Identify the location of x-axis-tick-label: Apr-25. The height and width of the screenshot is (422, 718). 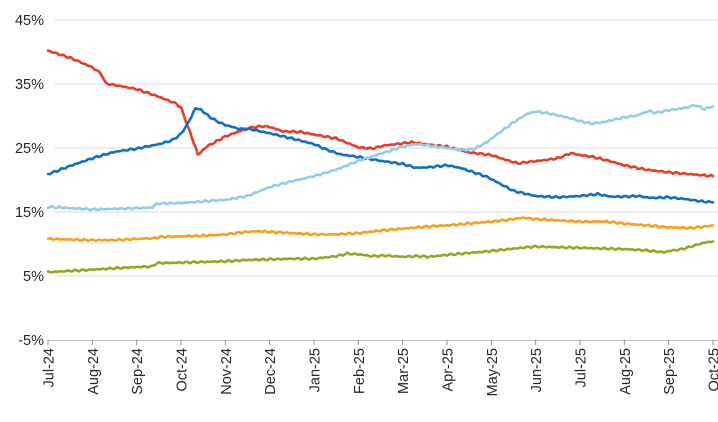
(449, 370).